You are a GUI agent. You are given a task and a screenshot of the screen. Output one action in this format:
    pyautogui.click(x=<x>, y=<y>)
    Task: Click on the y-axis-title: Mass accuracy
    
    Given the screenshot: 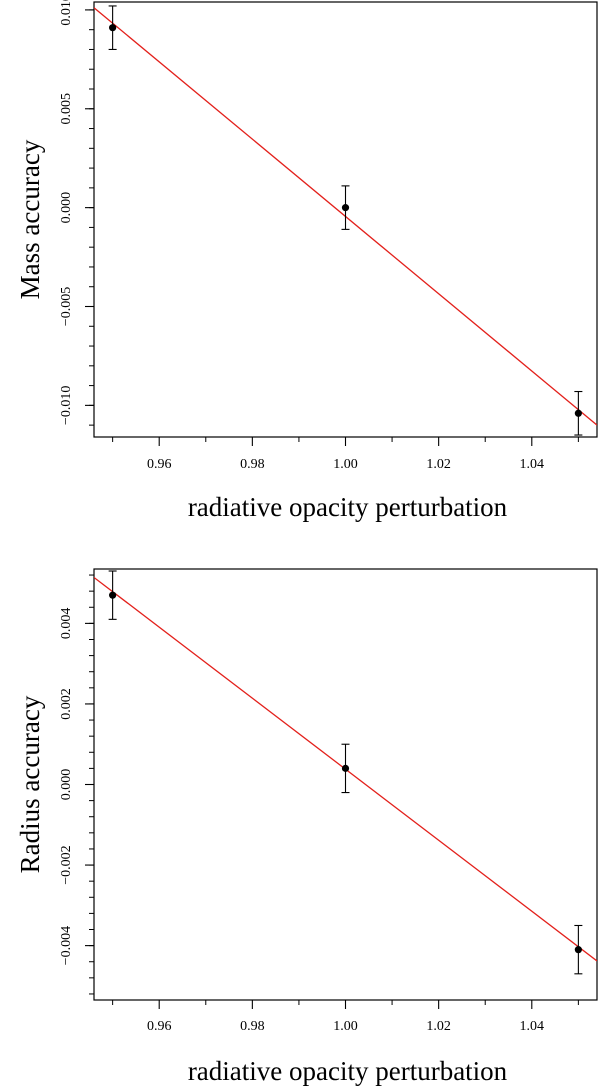 What is the action you would take?
    pyautogui.click(x=30, y=219)
    